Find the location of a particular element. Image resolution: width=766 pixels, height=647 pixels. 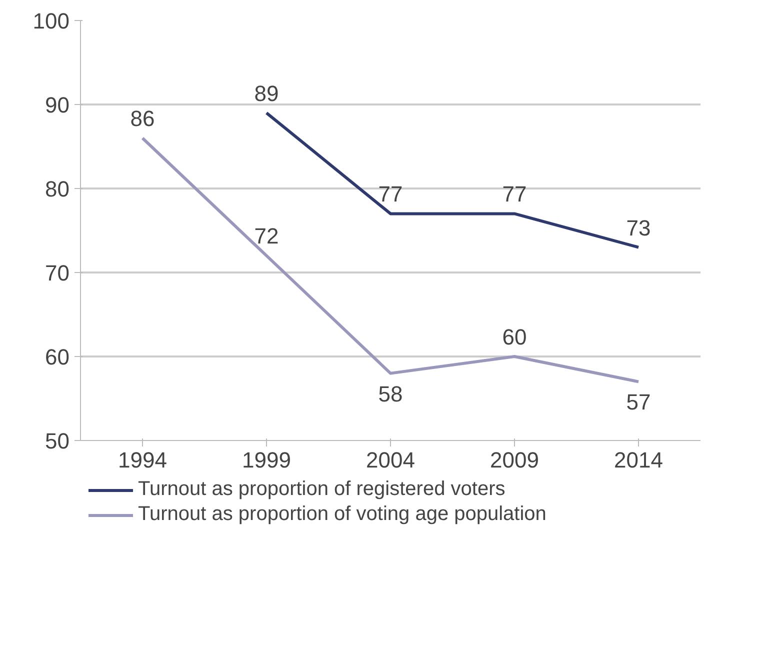

x-tick-label: 2009 is located at coordinates (514, 460).